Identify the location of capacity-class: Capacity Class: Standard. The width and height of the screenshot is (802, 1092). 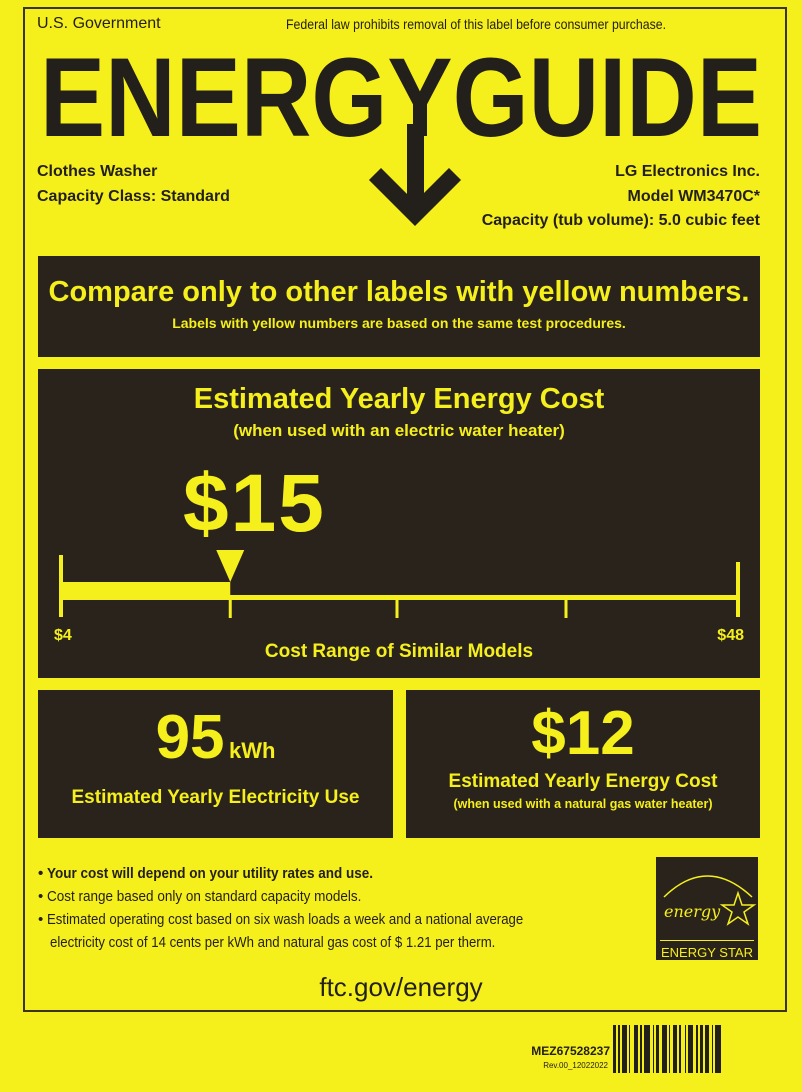
(133, 196).